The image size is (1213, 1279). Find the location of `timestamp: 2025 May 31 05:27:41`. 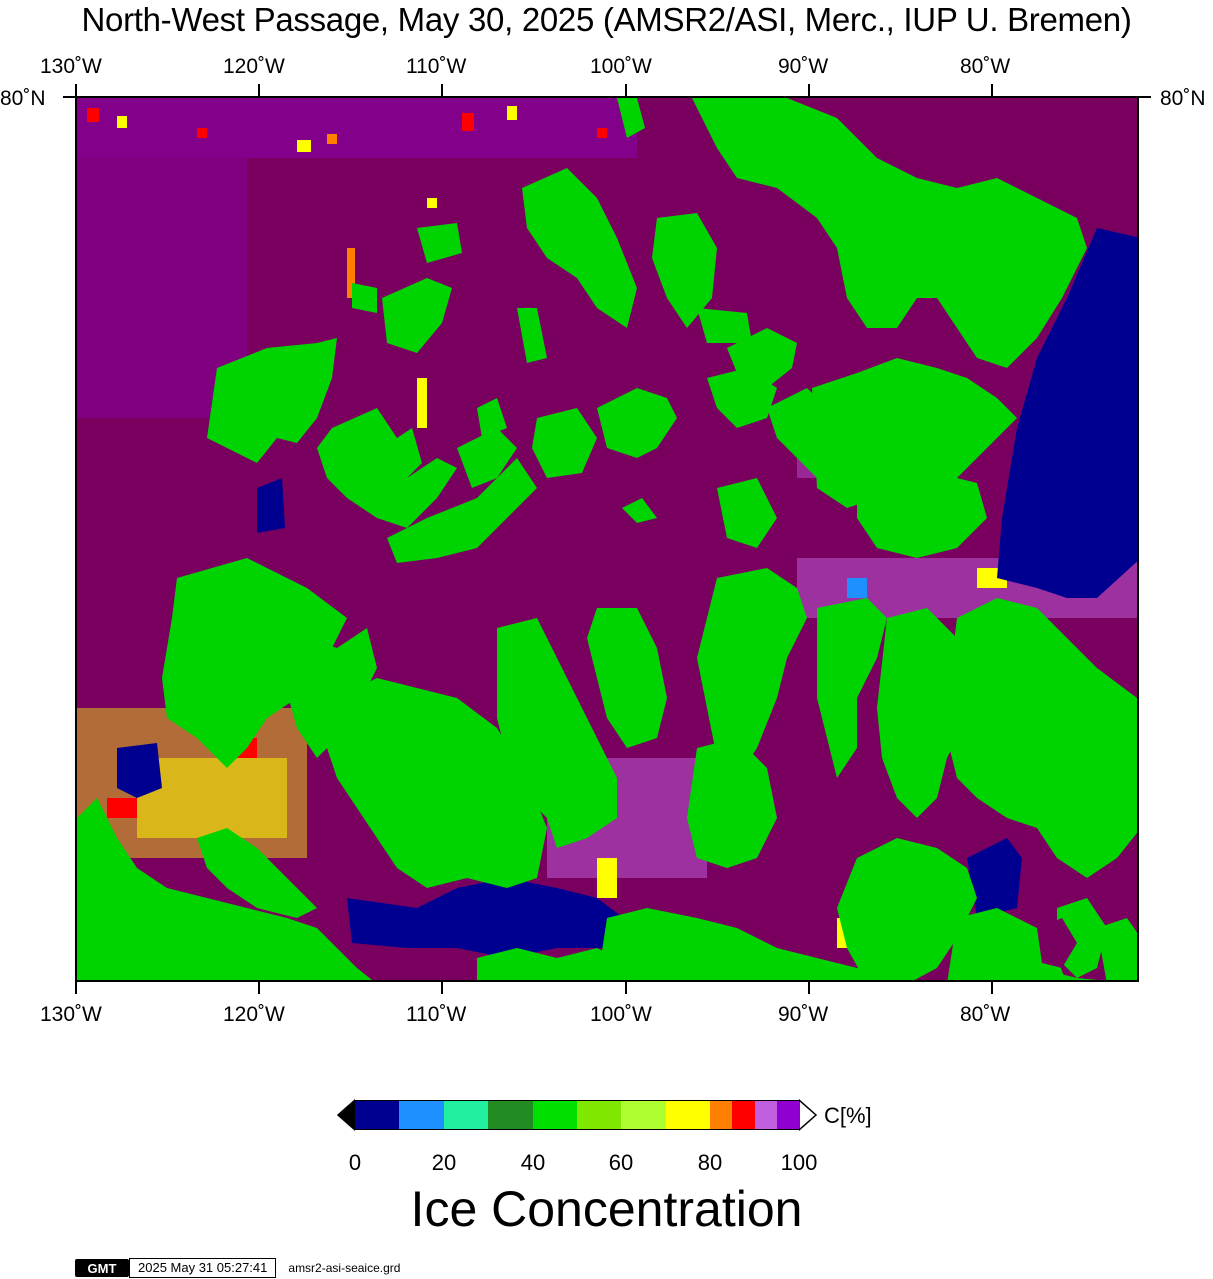

timestamp: 2025 May 31 05:27:41 is located at coordinates (203, 1268).